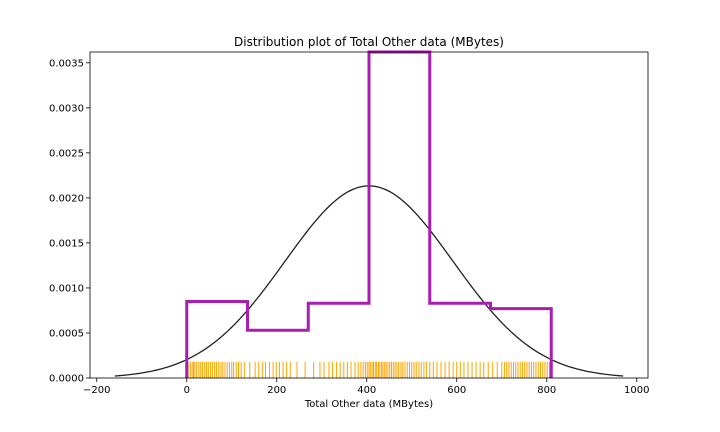  What do you see at coordinates (96, 390) in the screenshot?
I see `x-tick-label: −200` at bounding box center [96, 390].